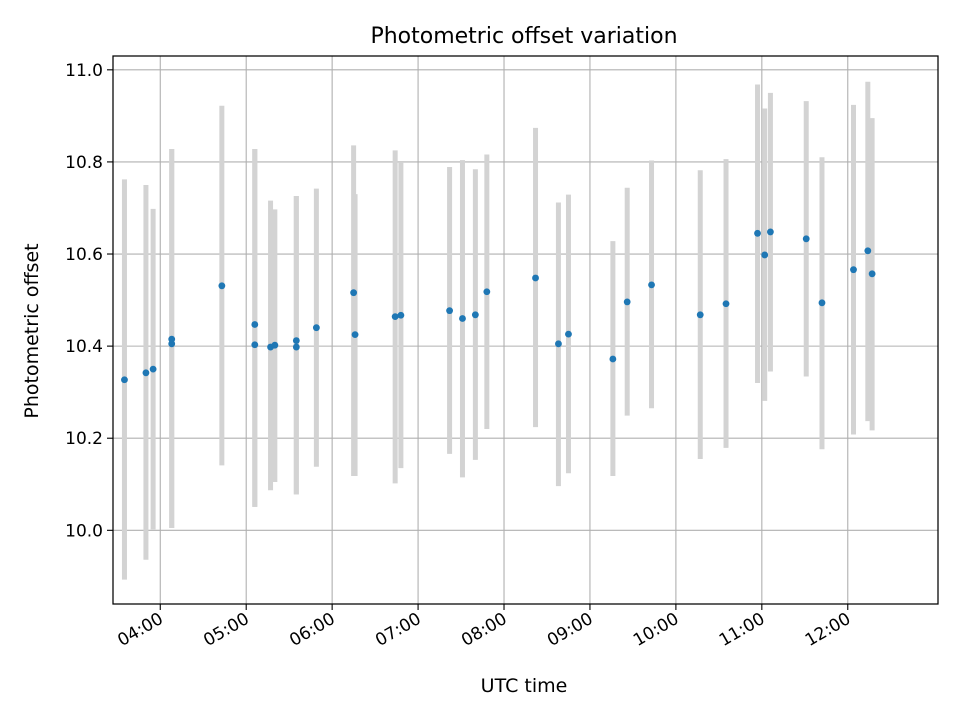 This screenshot has height=724, width=960. What do you see at coordinates (84, 255) in the screenshot?
I see `y-tick-label: 10.6` at bounding box center [84, 255].